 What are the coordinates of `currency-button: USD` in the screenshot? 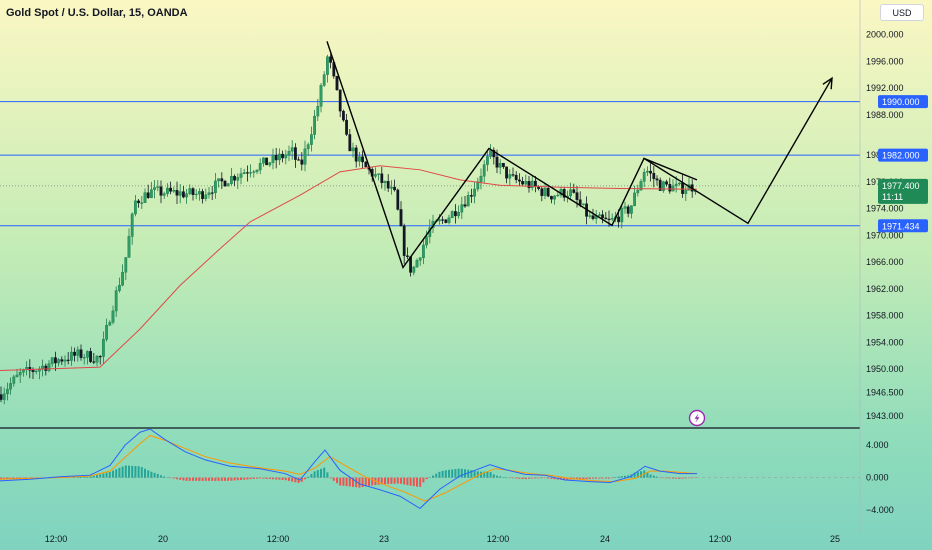 It's located at (902, 12).